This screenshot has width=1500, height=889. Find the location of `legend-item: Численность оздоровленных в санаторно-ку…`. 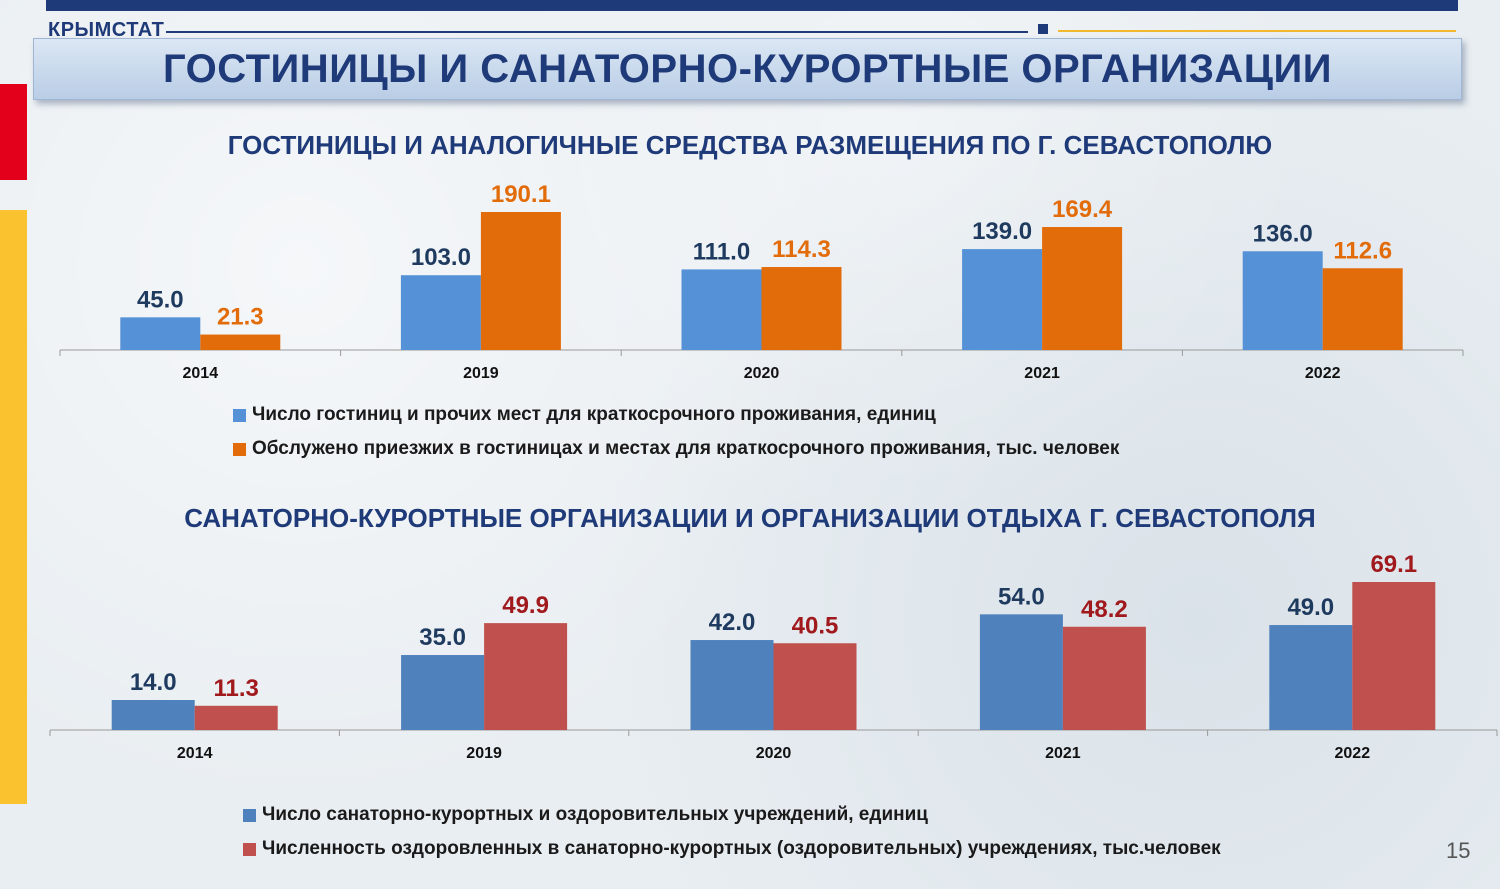

legend-item: Численность оздоровленных в санаторно-ку… is located at coordinates (732, 849).